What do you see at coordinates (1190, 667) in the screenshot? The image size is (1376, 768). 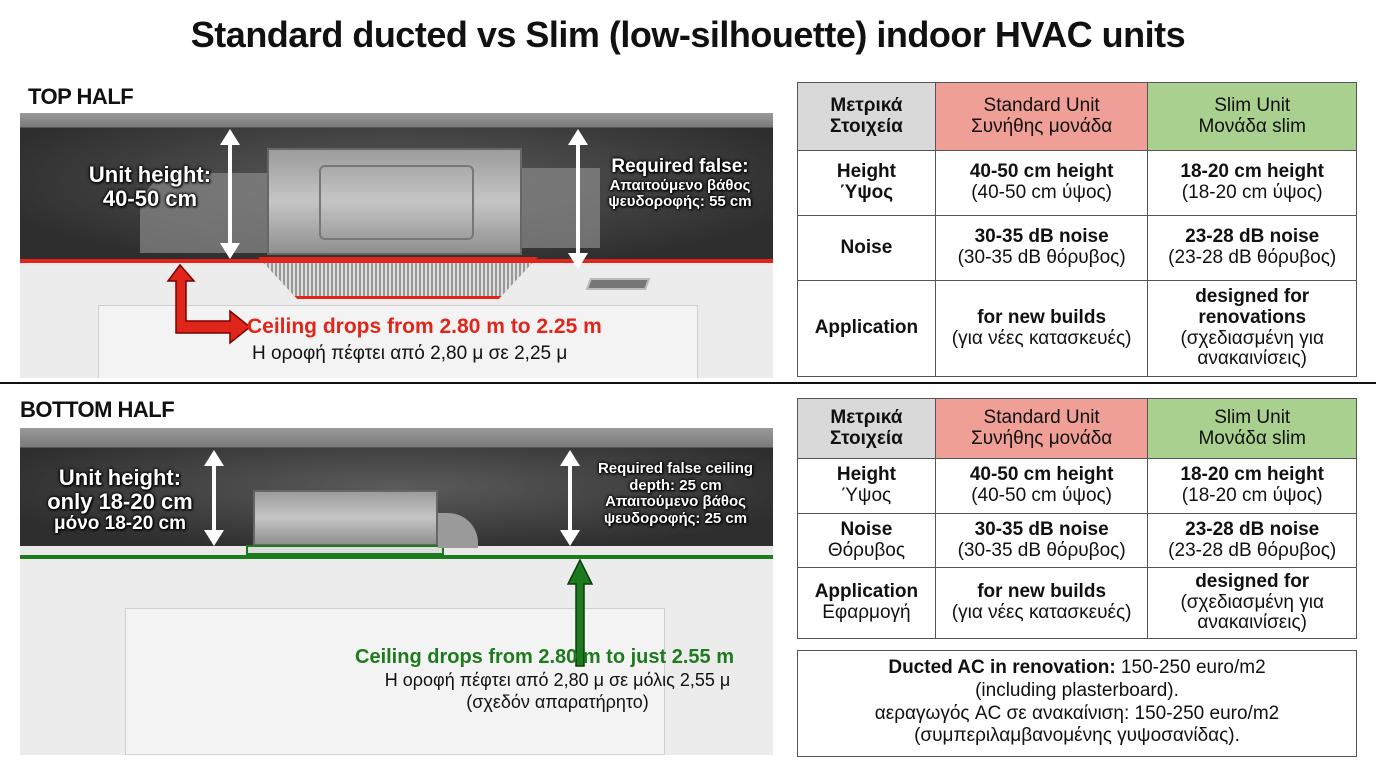 I see `note-text: 150-250 euro/m2` at bounding box center [1190, 667].